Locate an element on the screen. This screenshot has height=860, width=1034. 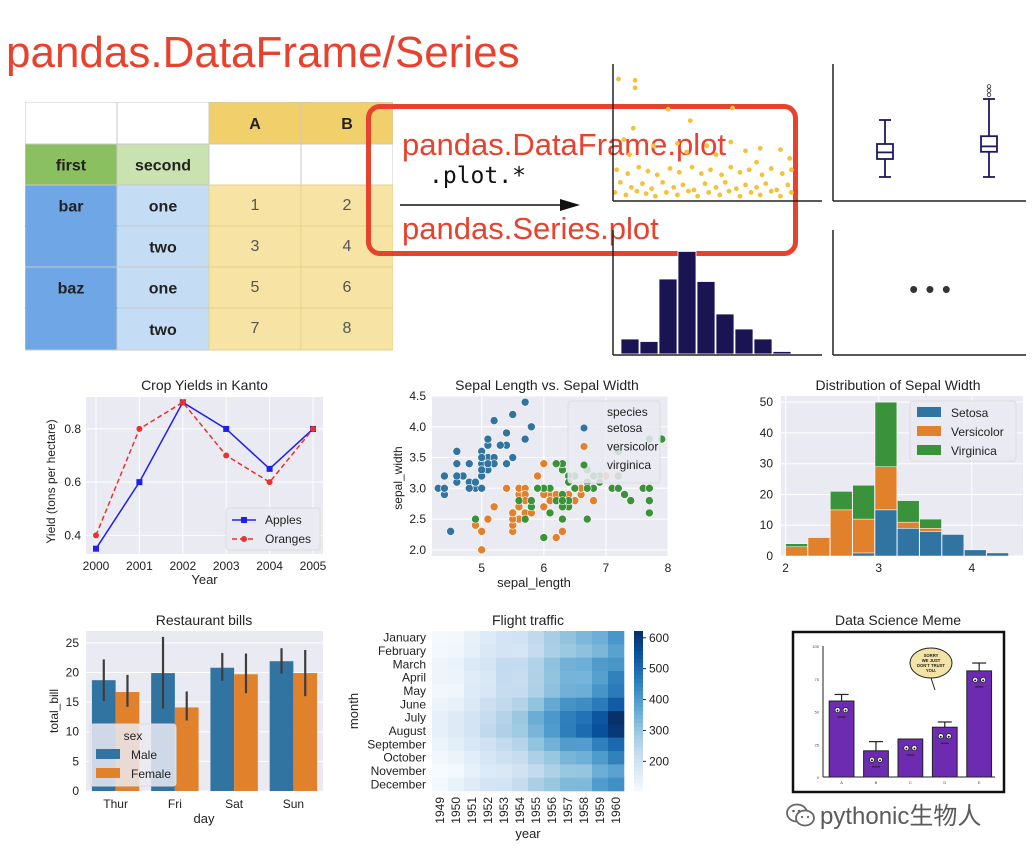
colorbar-tick-label: 200 is located at coordinates (659, 761).